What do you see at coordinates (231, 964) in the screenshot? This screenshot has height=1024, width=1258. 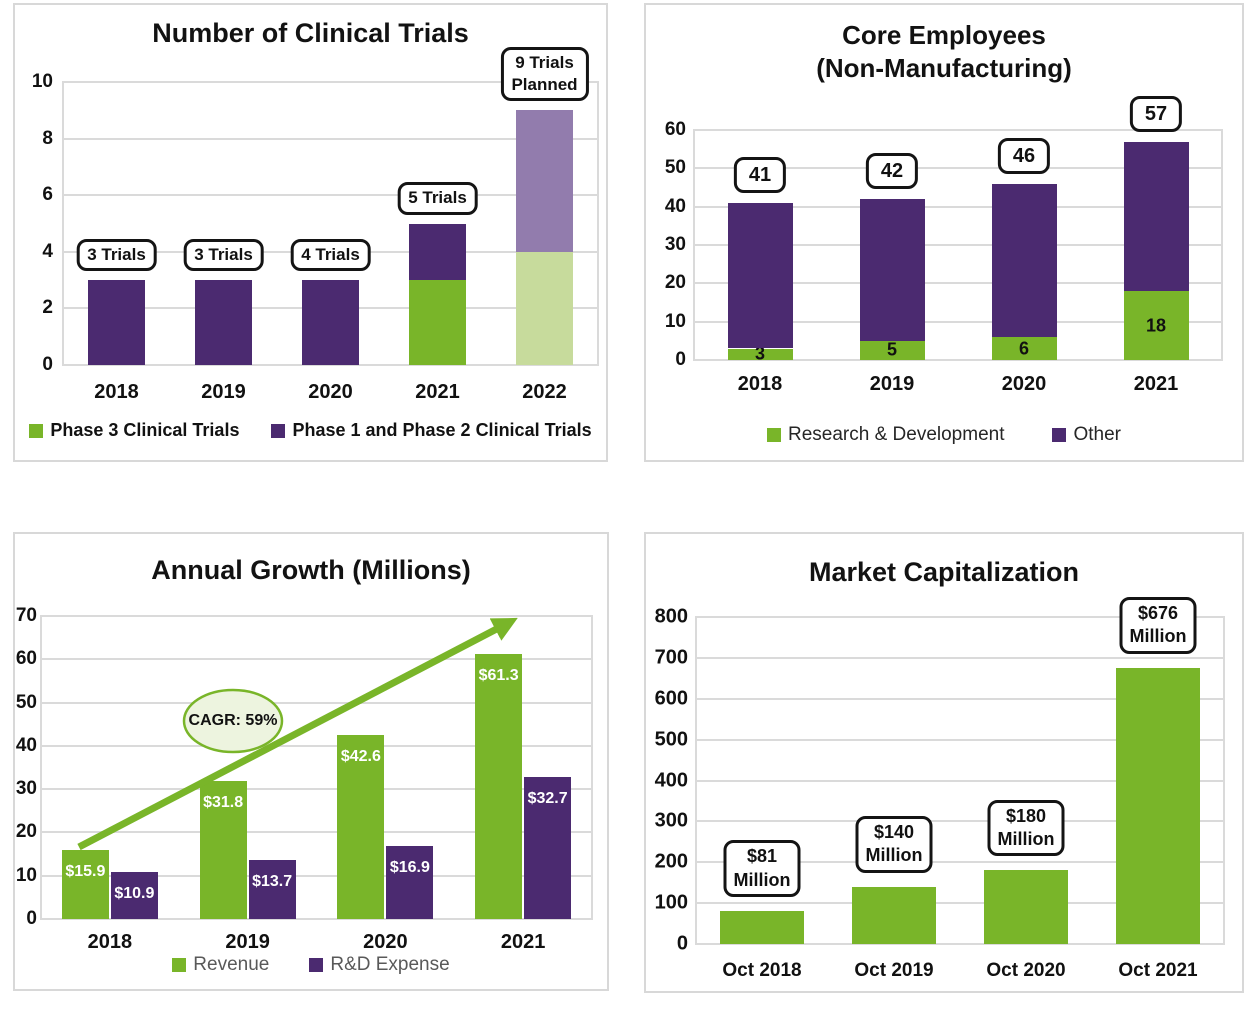 I see `legend-label: Revenue` at bounding box center [231, 964].